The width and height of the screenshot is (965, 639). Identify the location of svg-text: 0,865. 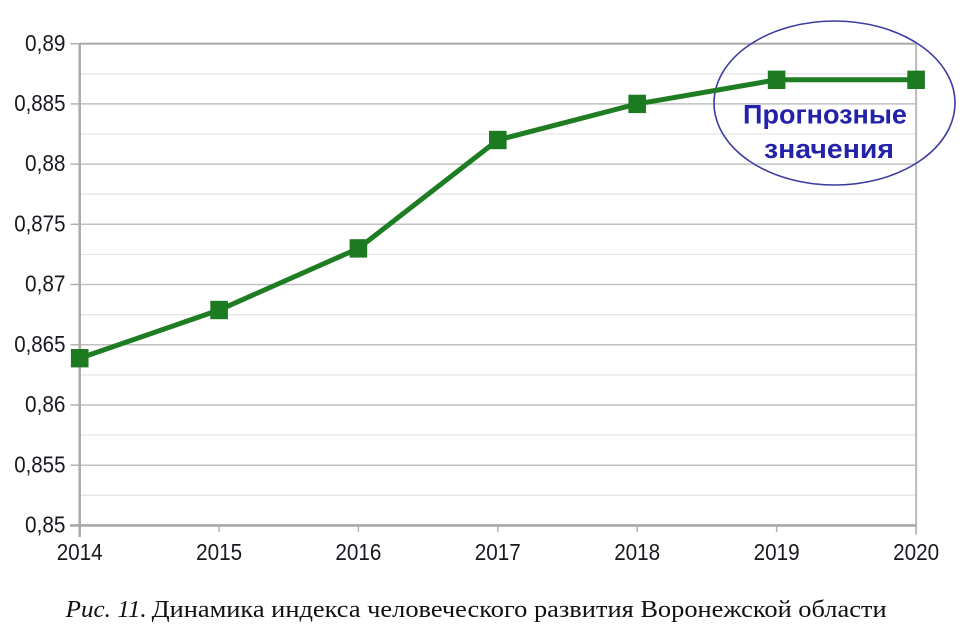
(39, 344).